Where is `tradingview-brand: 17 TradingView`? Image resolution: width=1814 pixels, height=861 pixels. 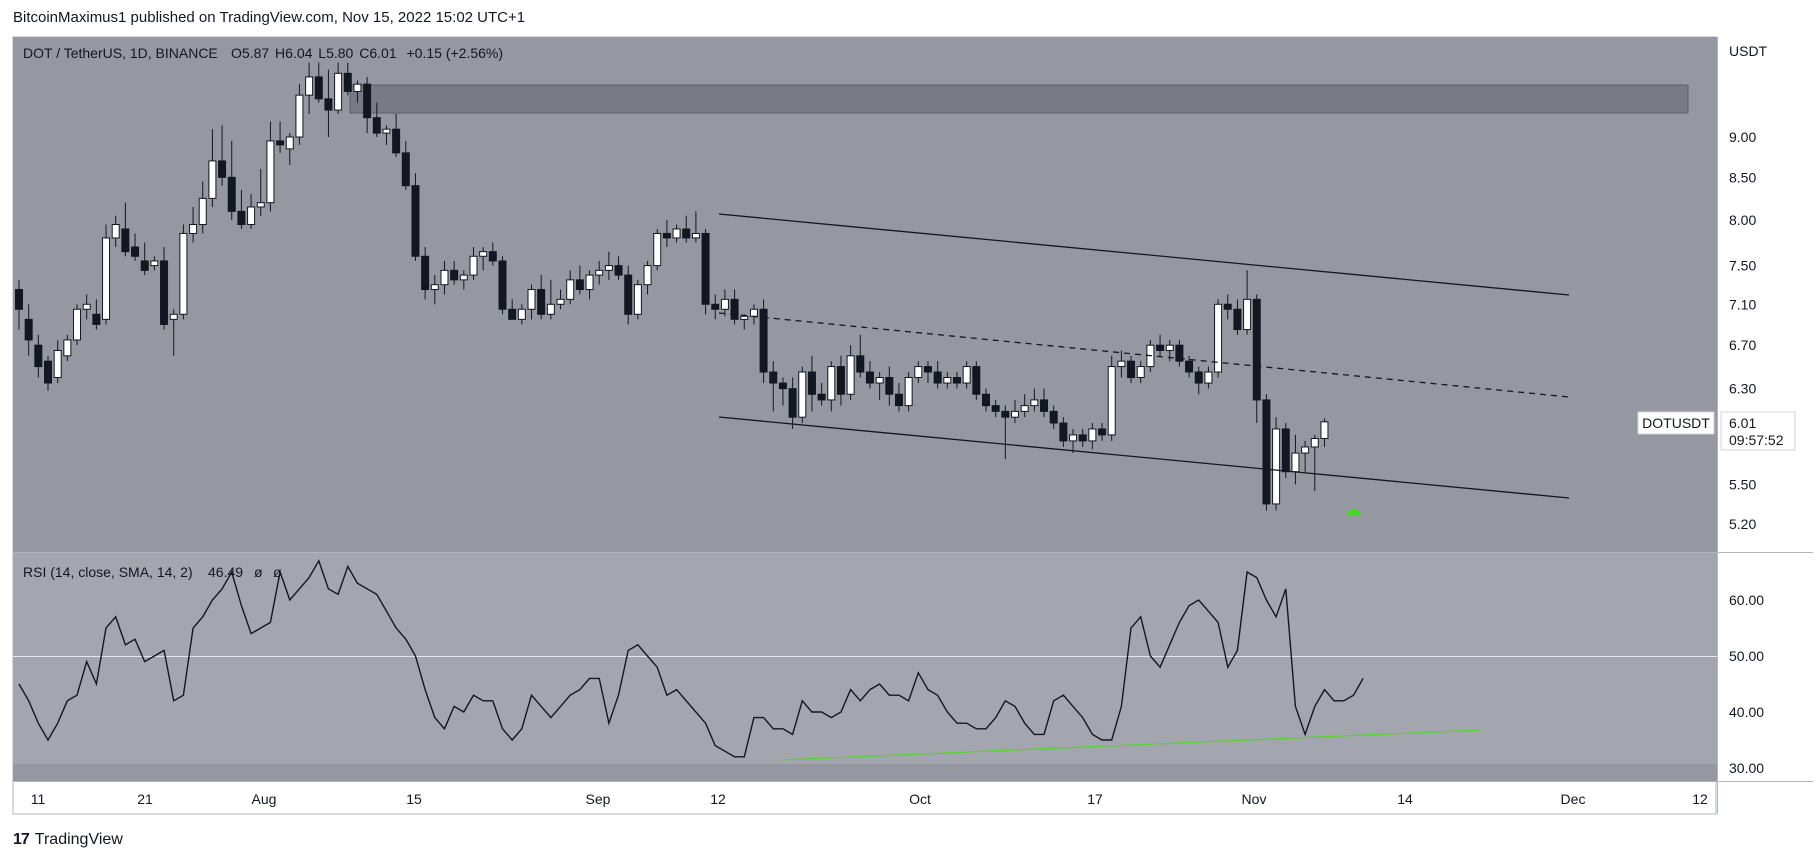
tradingview-brand: 17 TradingView is located at coordinates (68, 840).